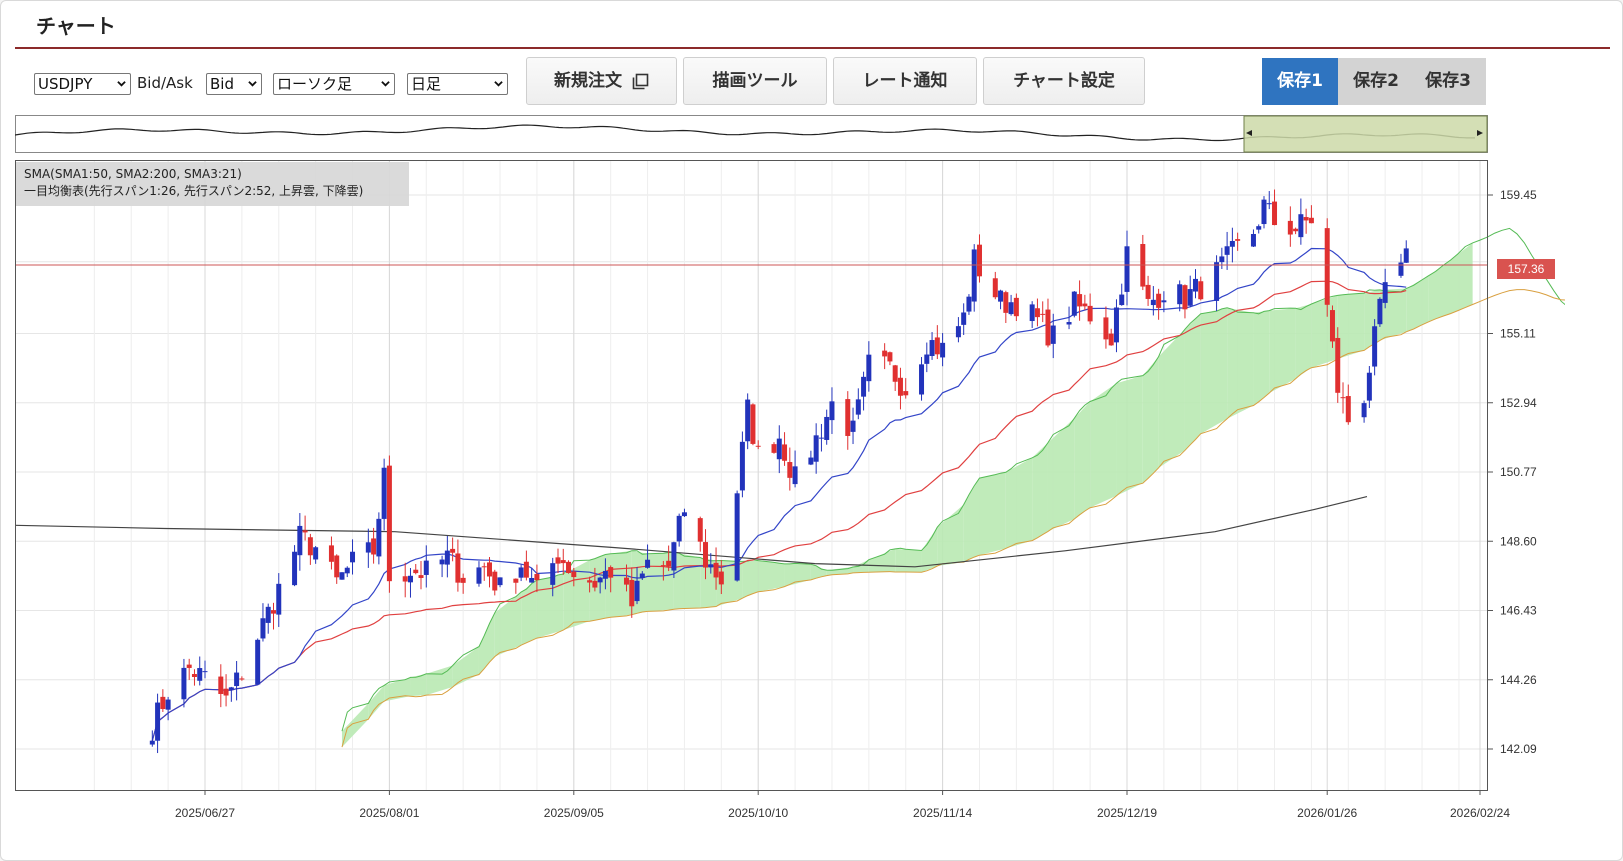 Image resolution: width=1623 pixels, height=861 pixels. I want to click on chart-settings-button: チャート設定, so click(1064, 81).